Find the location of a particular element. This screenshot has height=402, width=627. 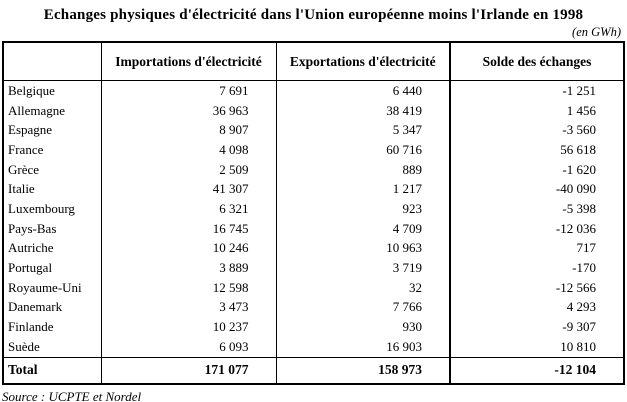

imports-cell: 3 889 is located at coordinates (188, 268).